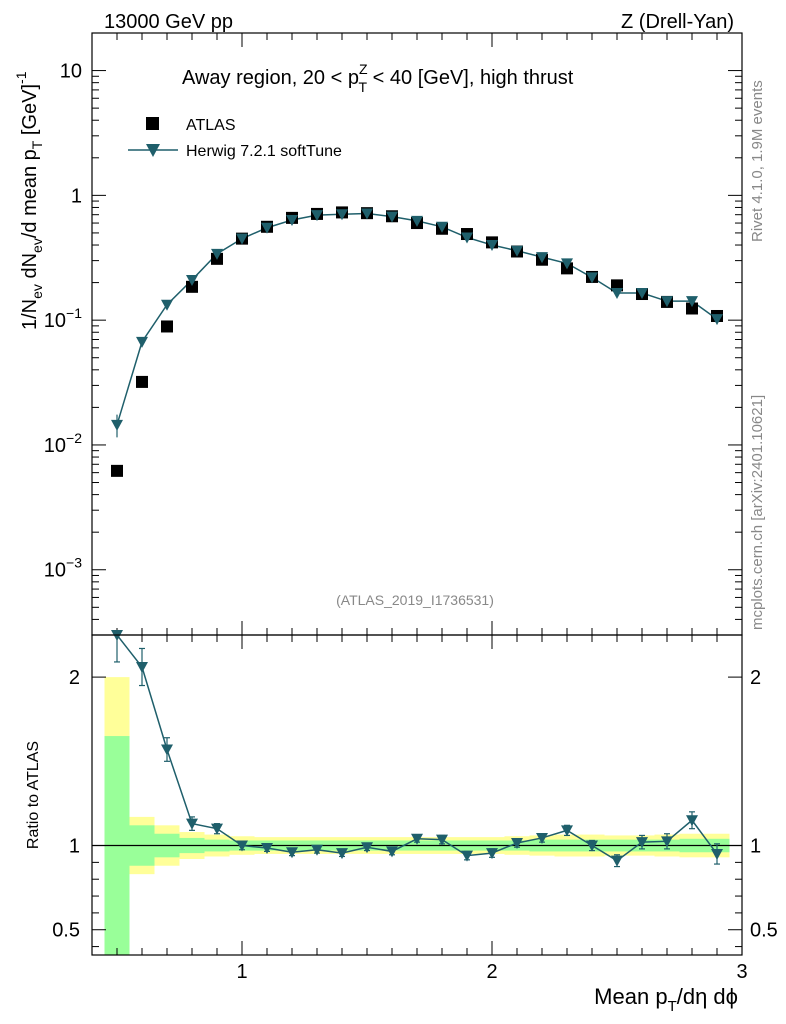 The image size is (786, 1024). What do you see at coordinates (764, 931) in the screenshot?
I see `ratio-y-tick-label-right: 0.5` at bounding box center [764, 931].